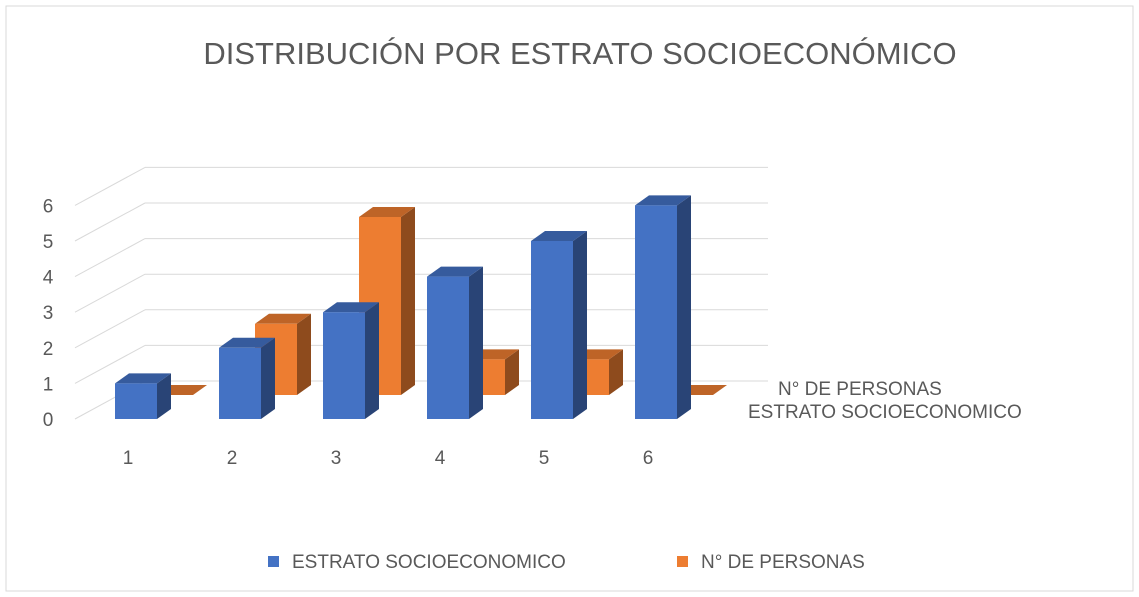  What do you see at coordinates (429, 562) in the screenshot?
I see `legend-label: ESTRATO SOCIOECONOMICO` at bounding box center [429, 562].